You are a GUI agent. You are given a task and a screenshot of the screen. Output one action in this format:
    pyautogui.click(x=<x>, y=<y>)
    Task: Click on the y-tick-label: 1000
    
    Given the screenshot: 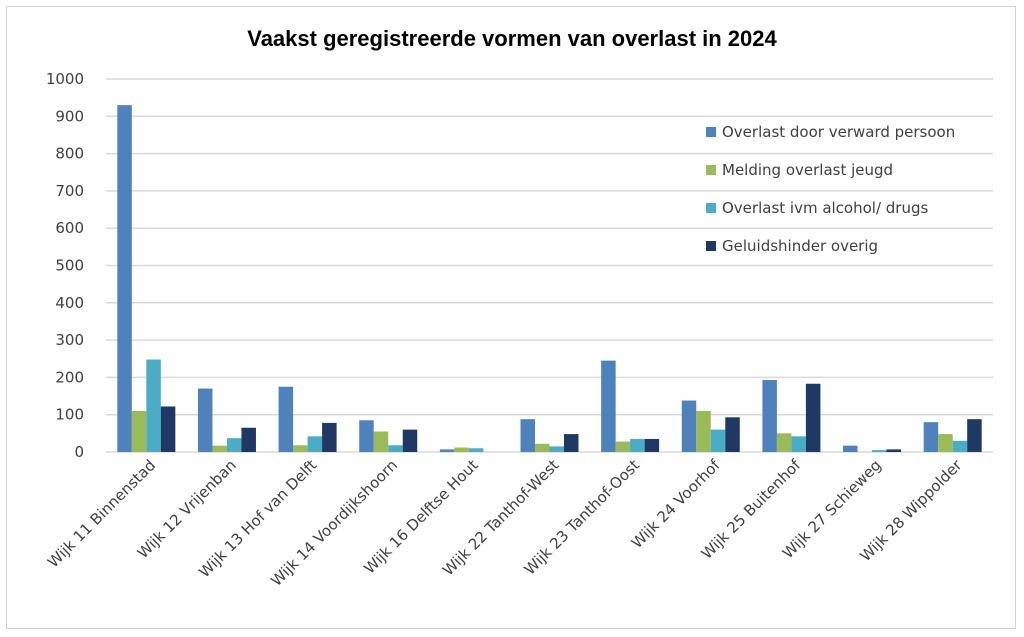 What is the action you would take?
    pyautogui.click(x=65, y=79)
    